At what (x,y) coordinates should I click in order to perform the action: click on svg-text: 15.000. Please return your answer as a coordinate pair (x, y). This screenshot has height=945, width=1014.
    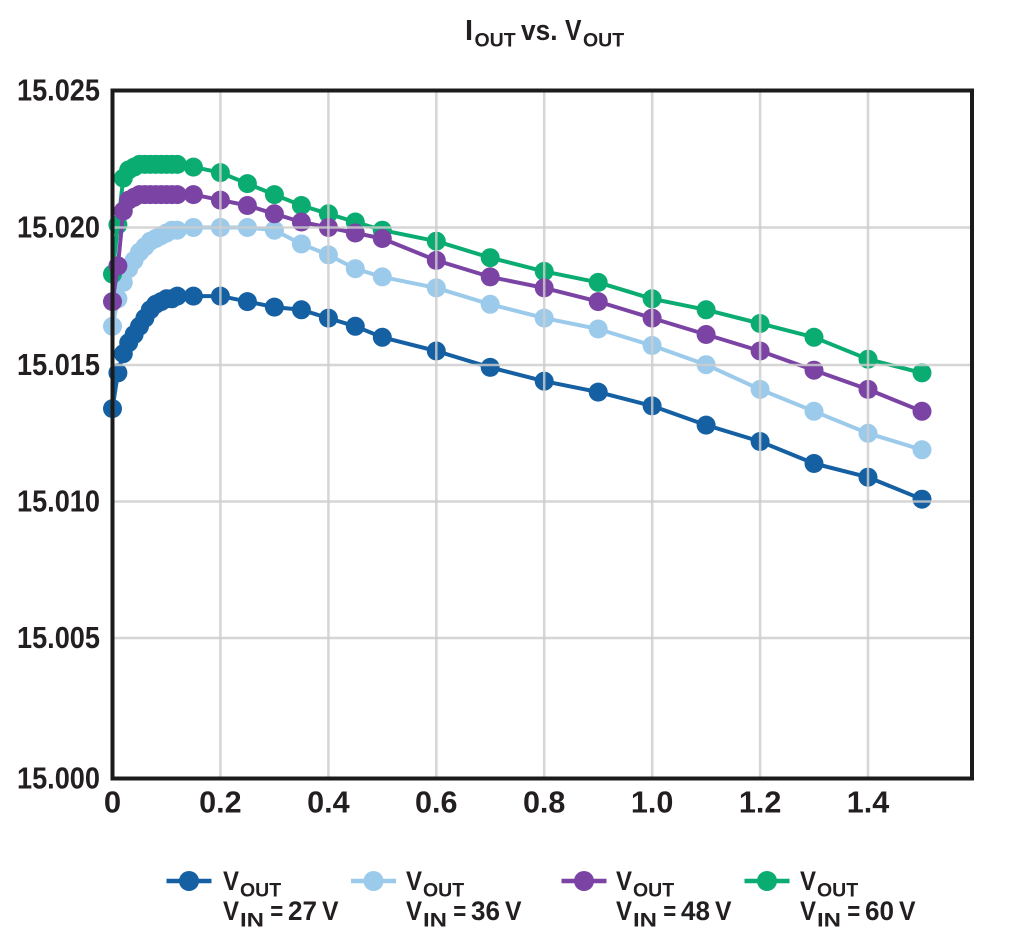
    Looking at the image, I should click on (58, 777).